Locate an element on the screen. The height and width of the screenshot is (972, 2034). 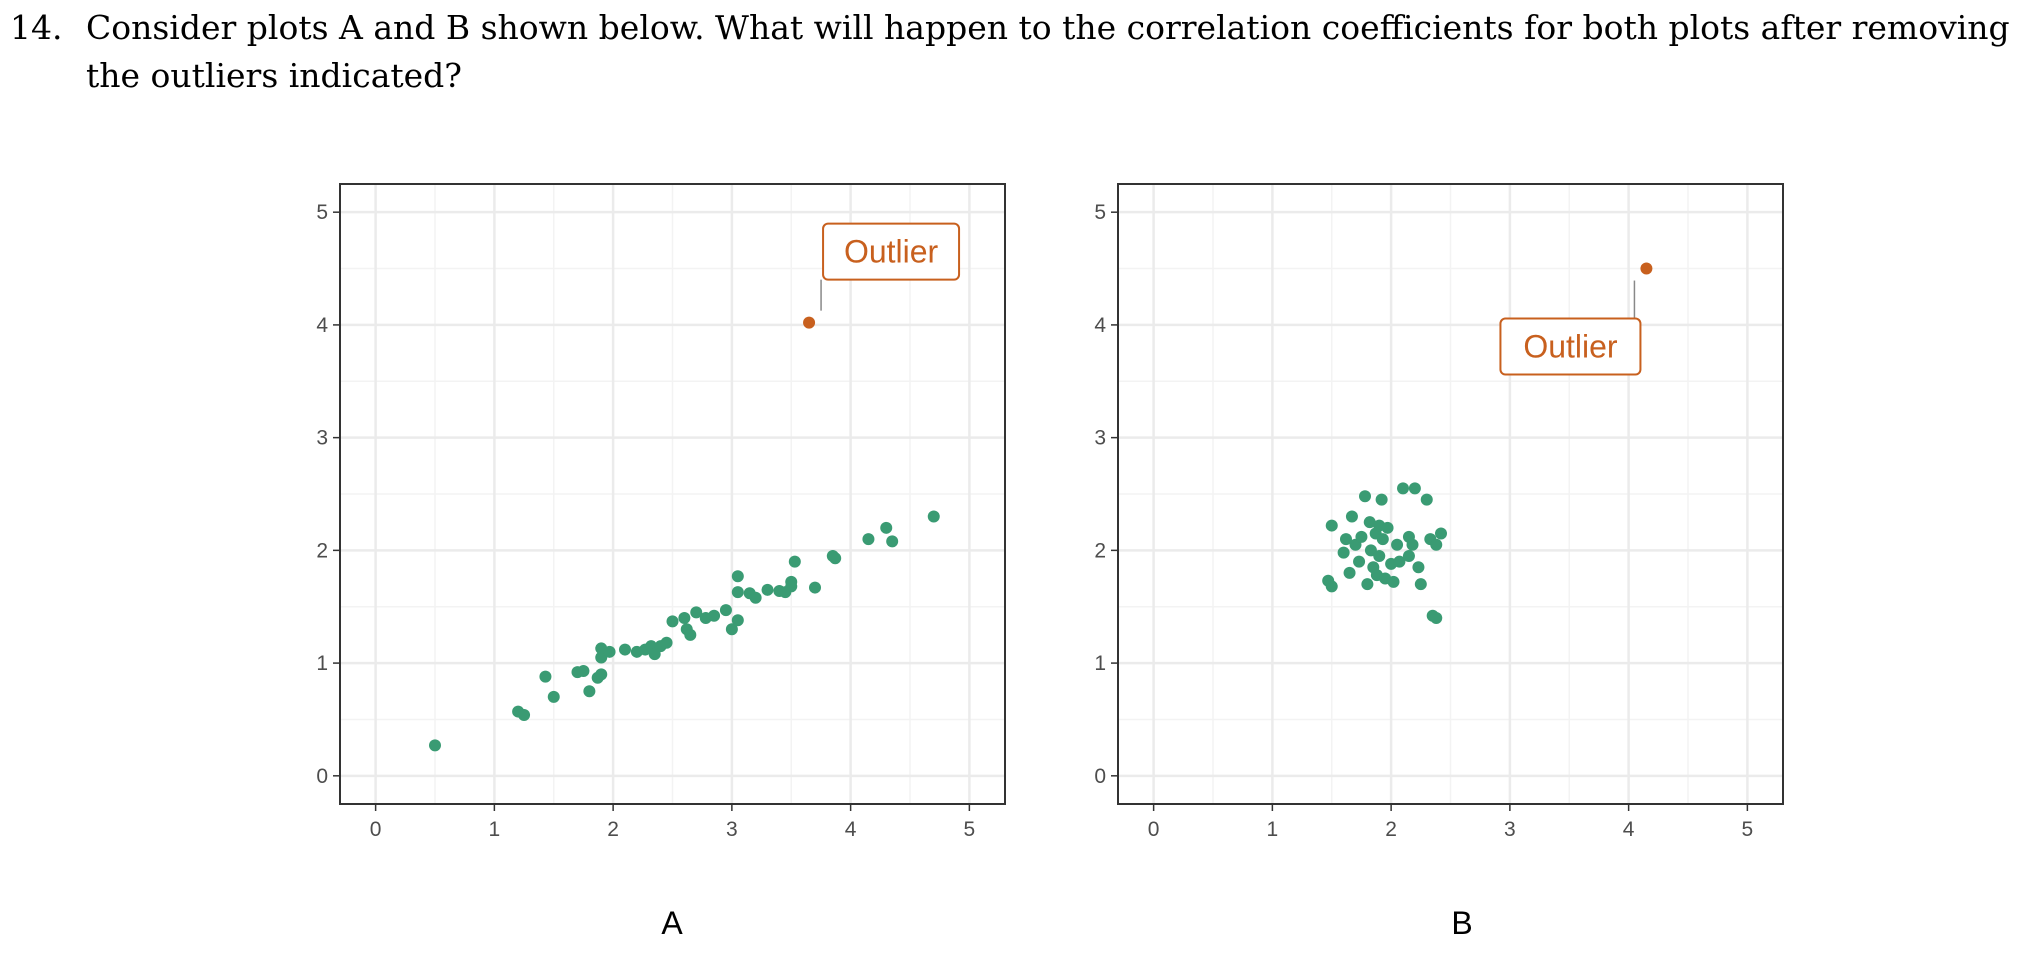
plot-label-a: A is located at coordinates (672, 923).